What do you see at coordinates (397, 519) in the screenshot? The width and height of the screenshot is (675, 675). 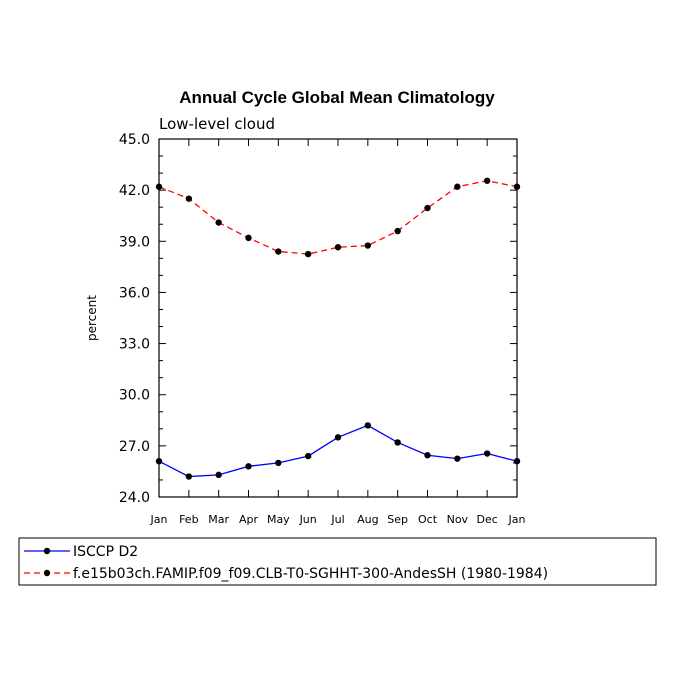 I see `x-tick-label: Sep` at bounding box center [397, 519].